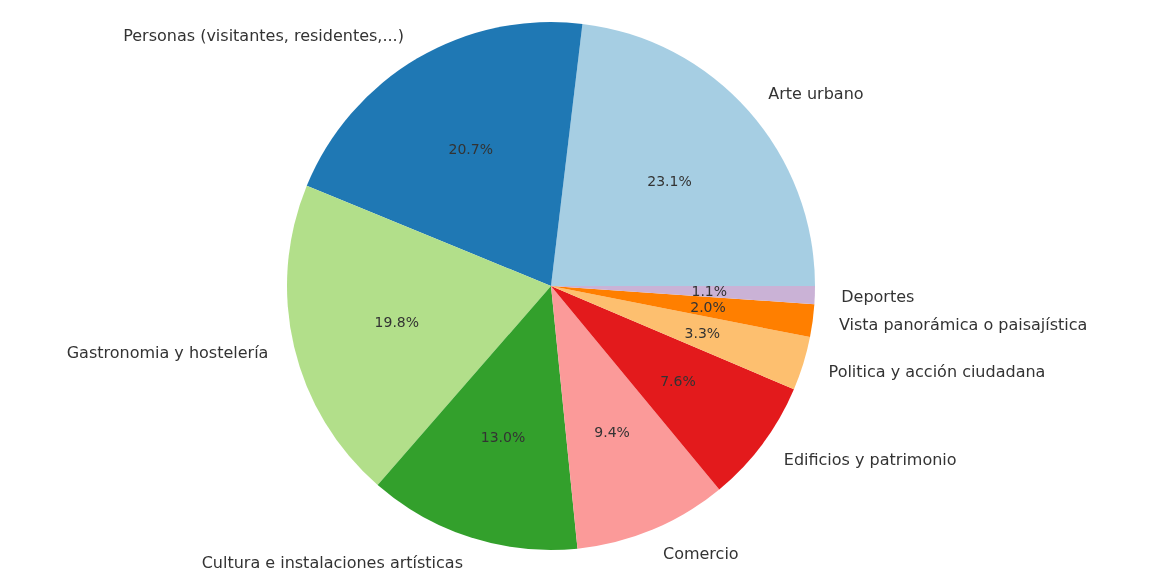 This screenshot has height=577, width=1157. Describe the element at coordinates (963, 324) in the screenshot. I see `slice-label: Vista panorámica o paisajística` at that location.